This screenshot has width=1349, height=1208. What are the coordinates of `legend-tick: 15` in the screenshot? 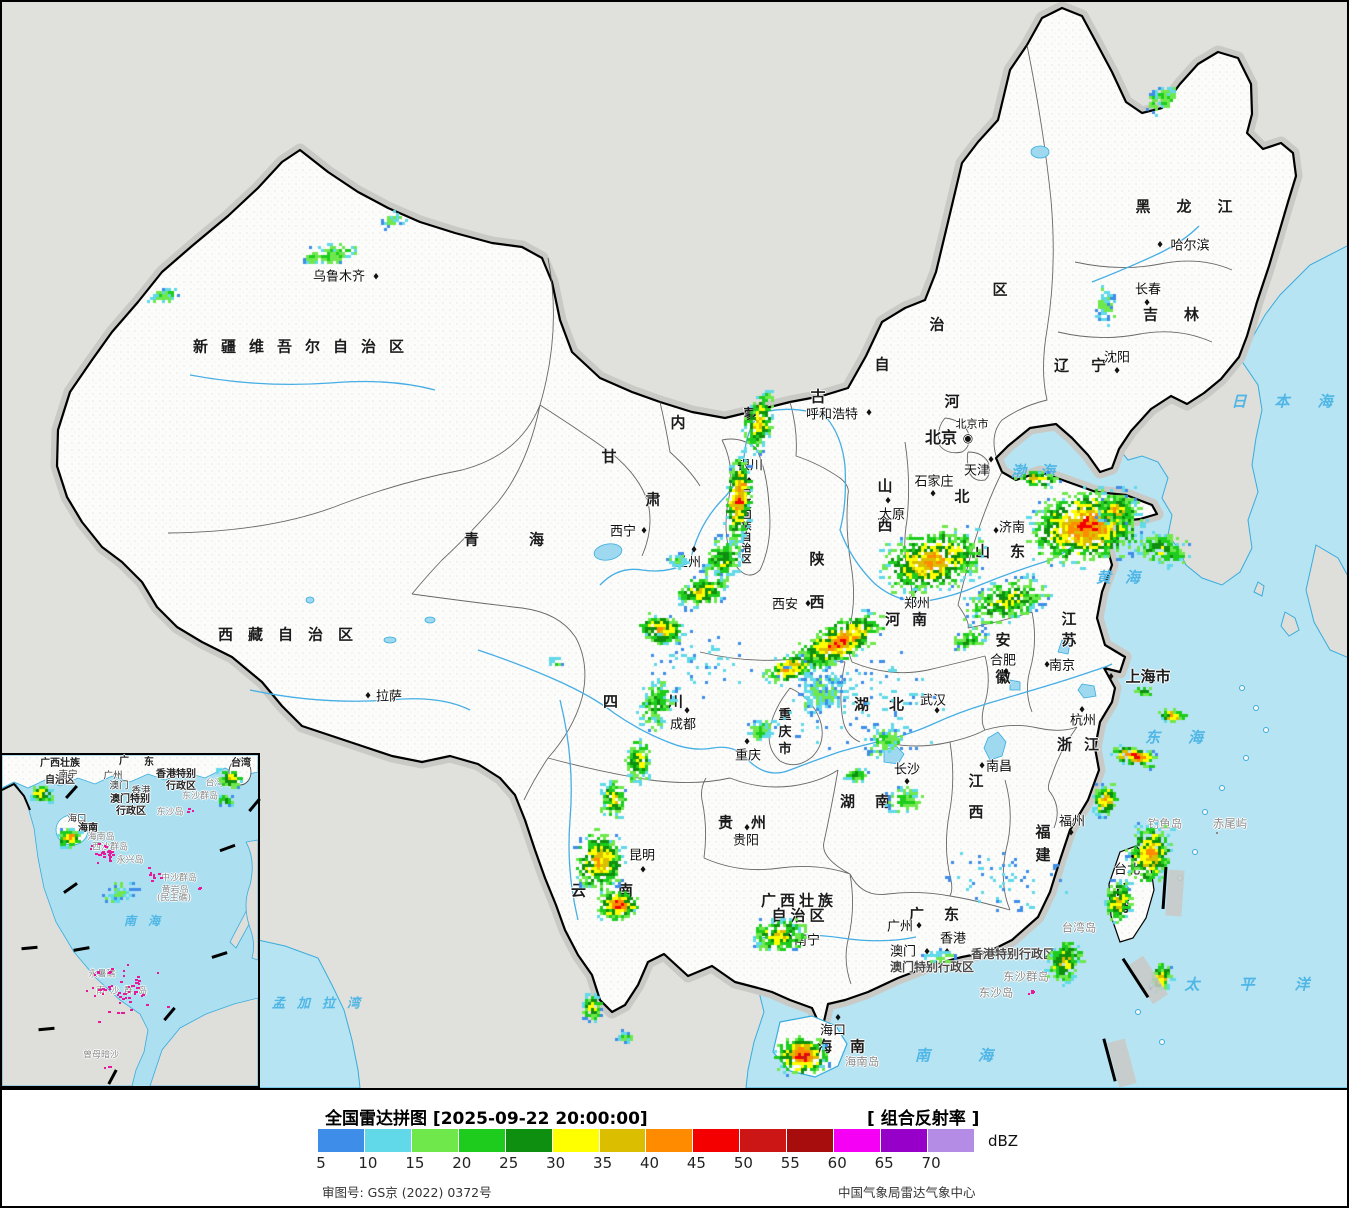 It's located at (415, 1163).